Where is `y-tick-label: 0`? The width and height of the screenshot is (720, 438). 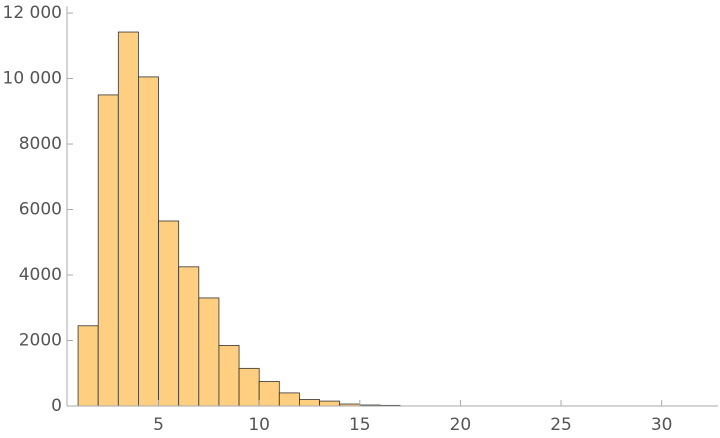 y-tick-label: 0 is located at coordinates (56, 406).